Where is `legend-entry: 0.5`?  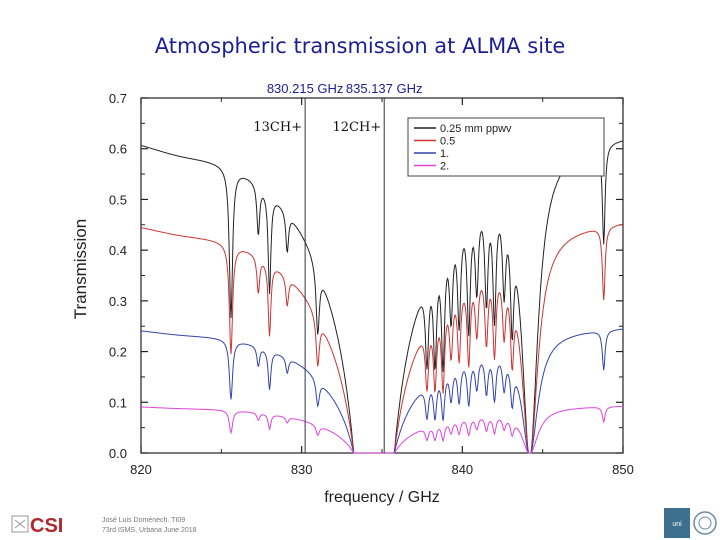 legend-entry: 0.5 is located at coordinates (447, 142).